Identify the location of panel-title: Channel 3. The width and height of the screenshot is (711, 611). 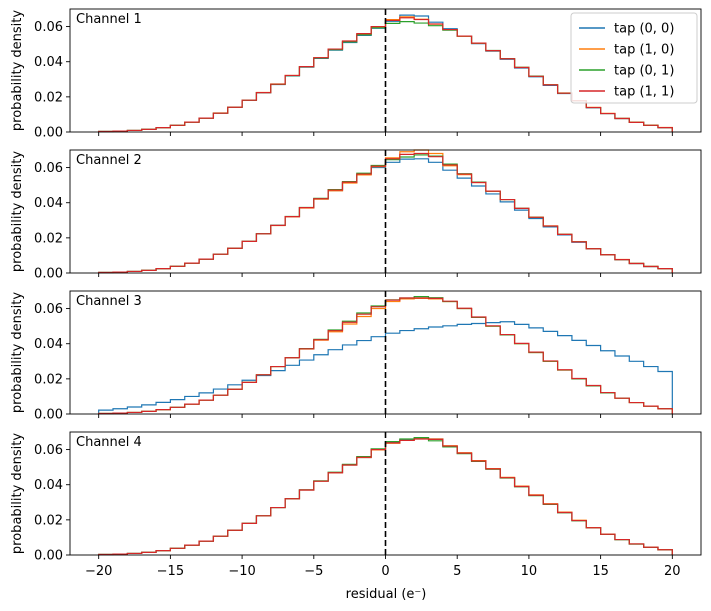
(109, 301).